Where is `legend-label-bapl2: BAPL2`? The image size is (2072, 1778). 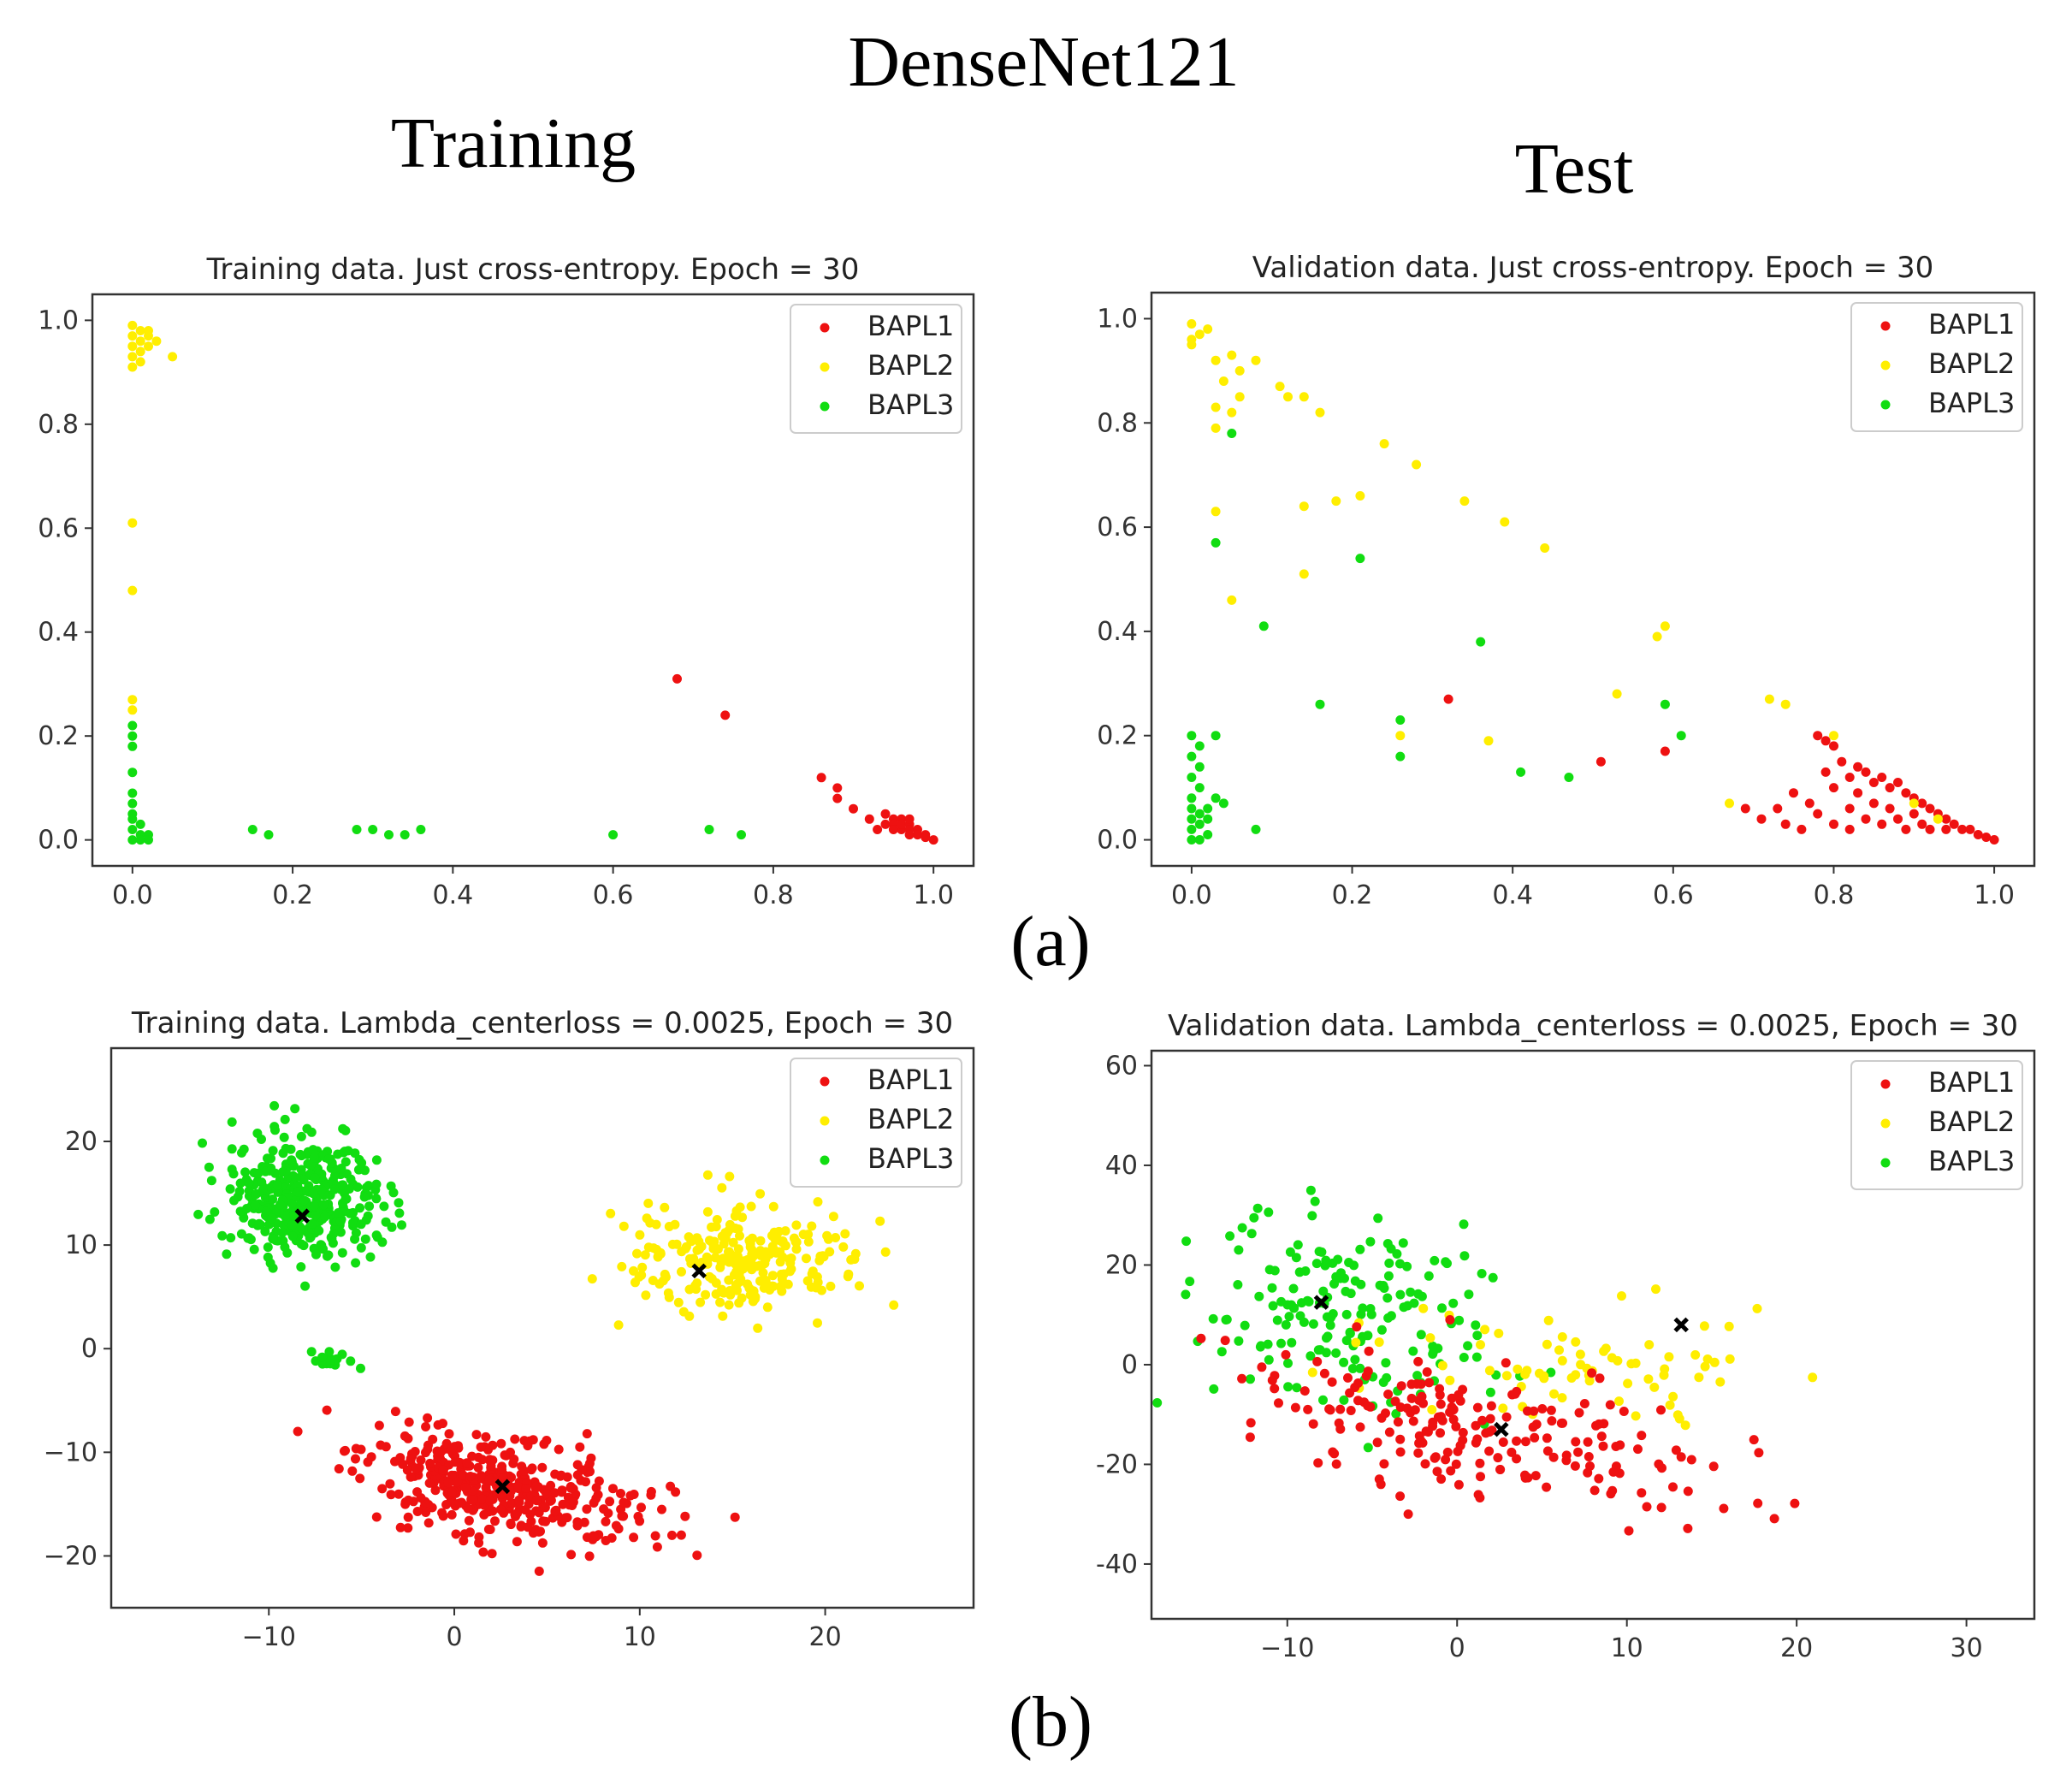 legend-label-bapl2: BAPL2 is located at coordinates (1971, 1121).